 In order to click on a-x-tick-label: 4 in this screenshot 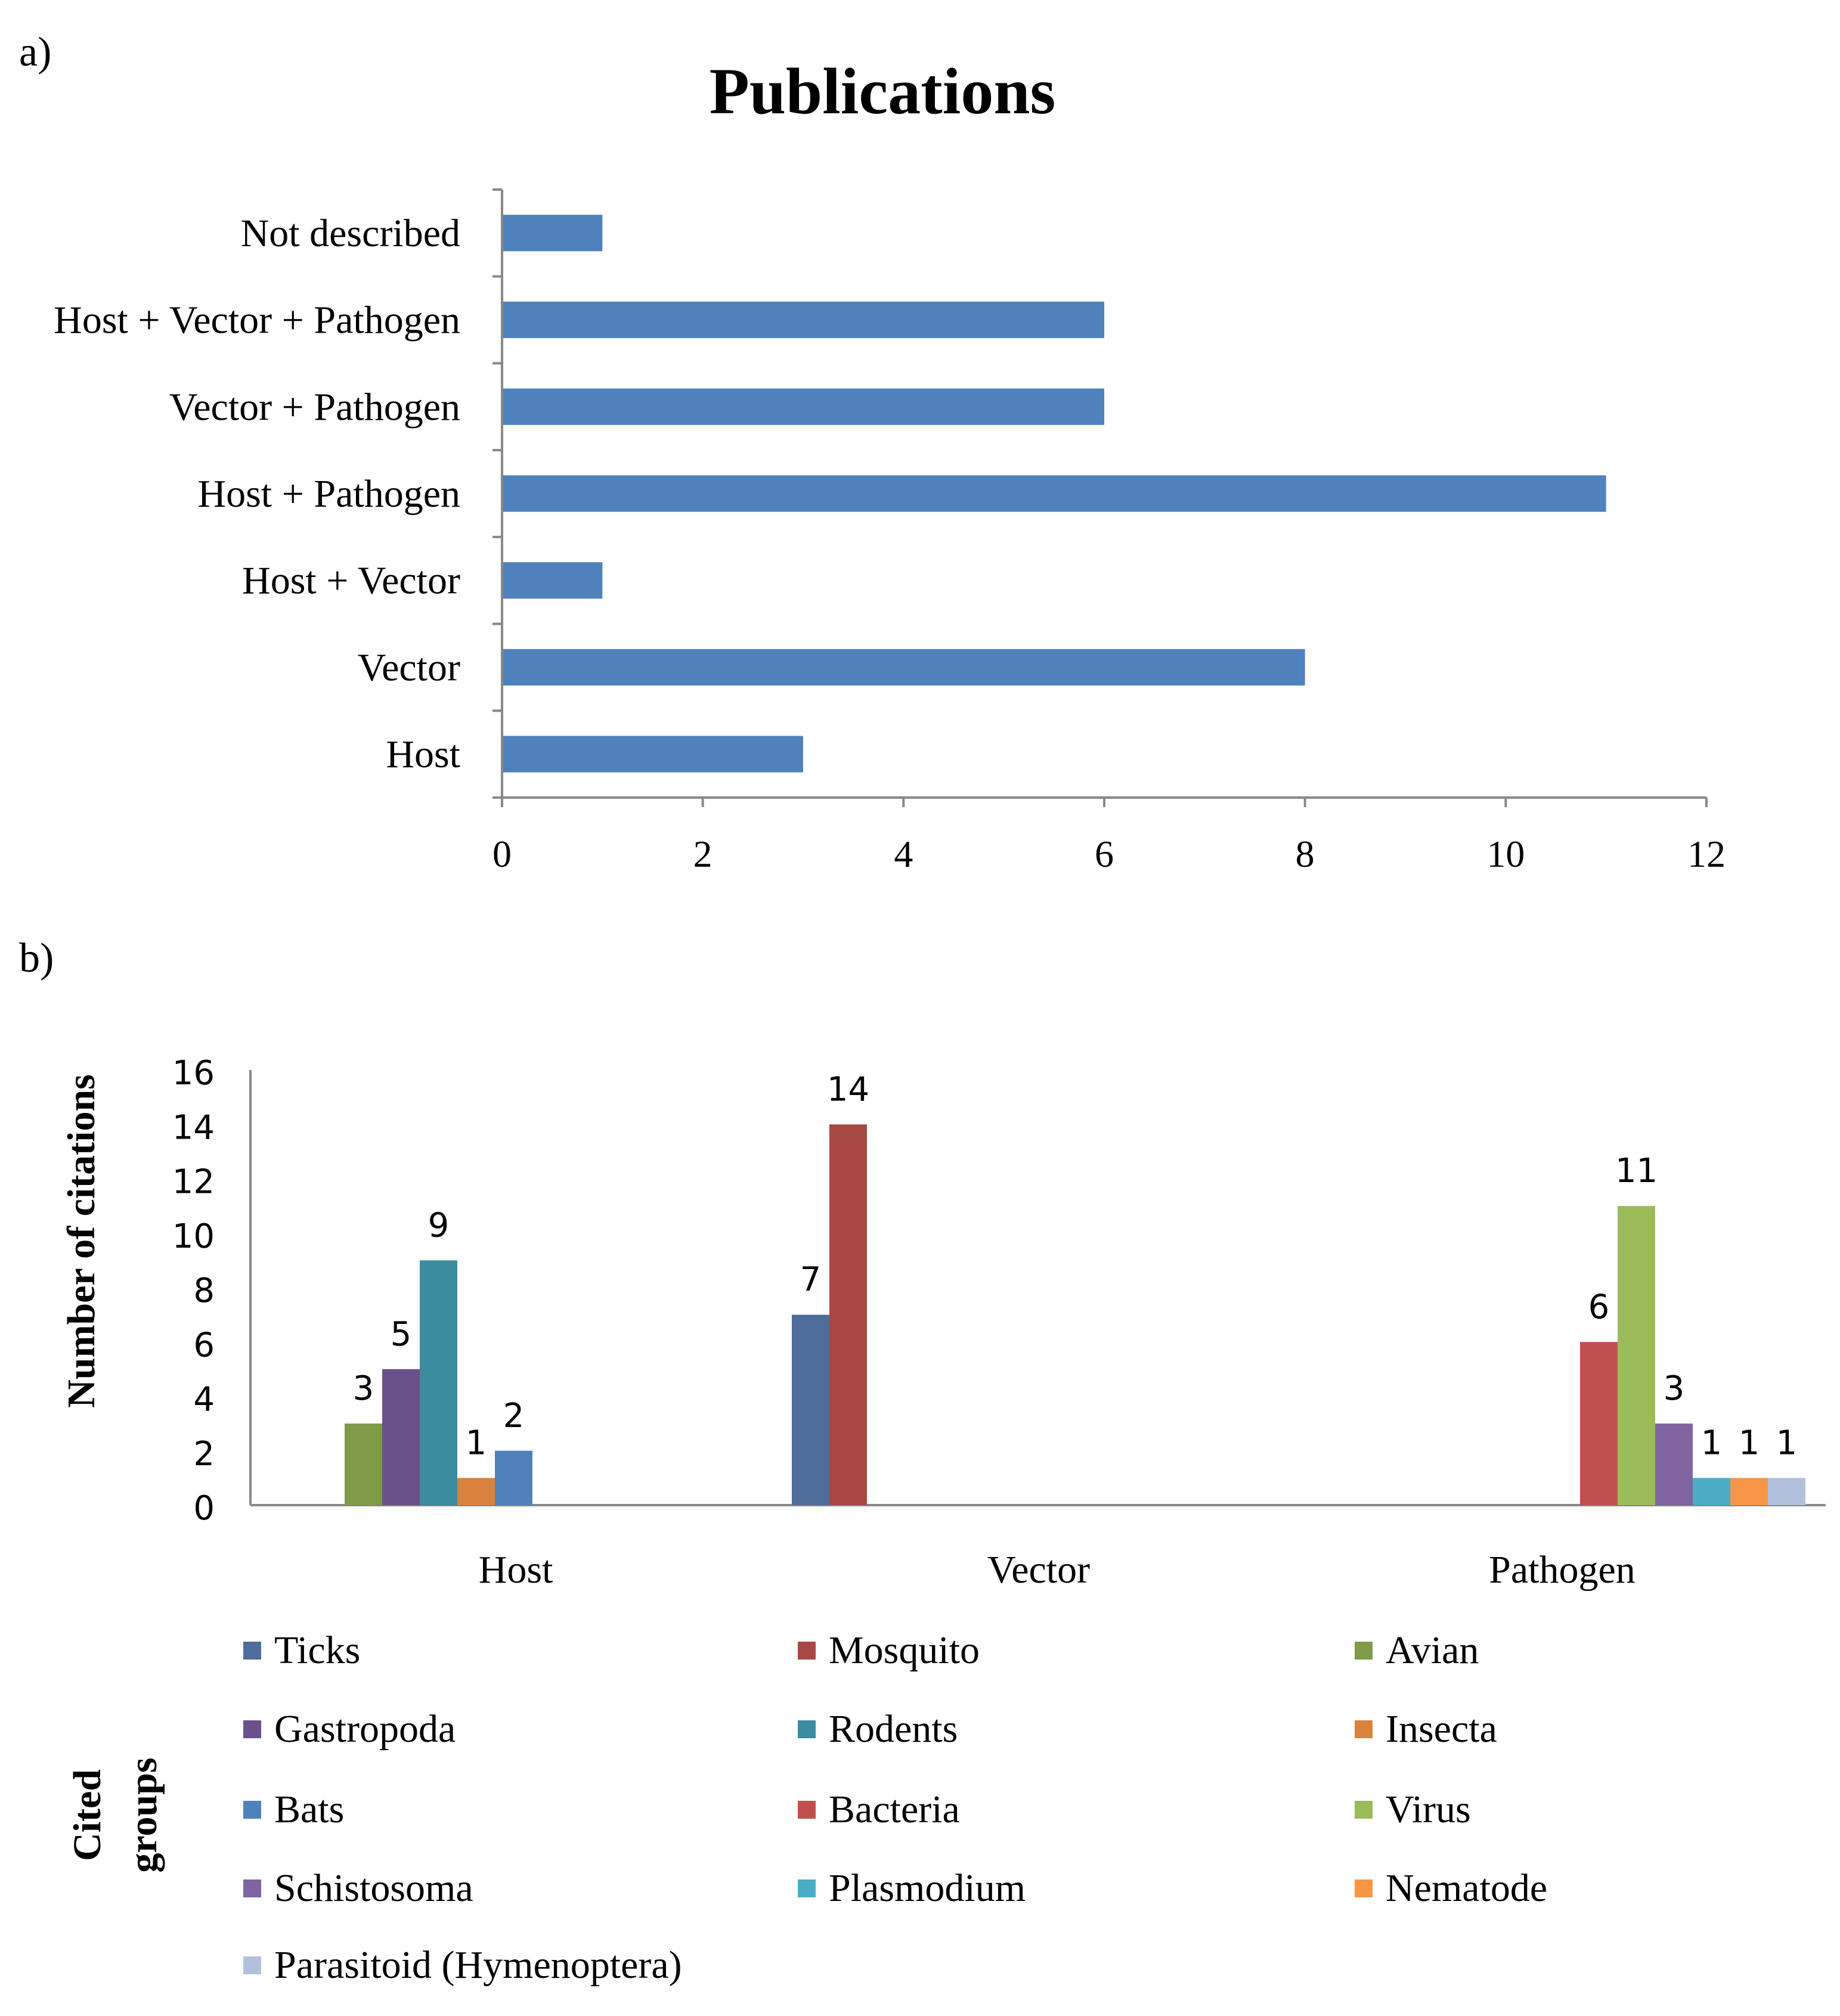, I will do `click(903, 854)`.